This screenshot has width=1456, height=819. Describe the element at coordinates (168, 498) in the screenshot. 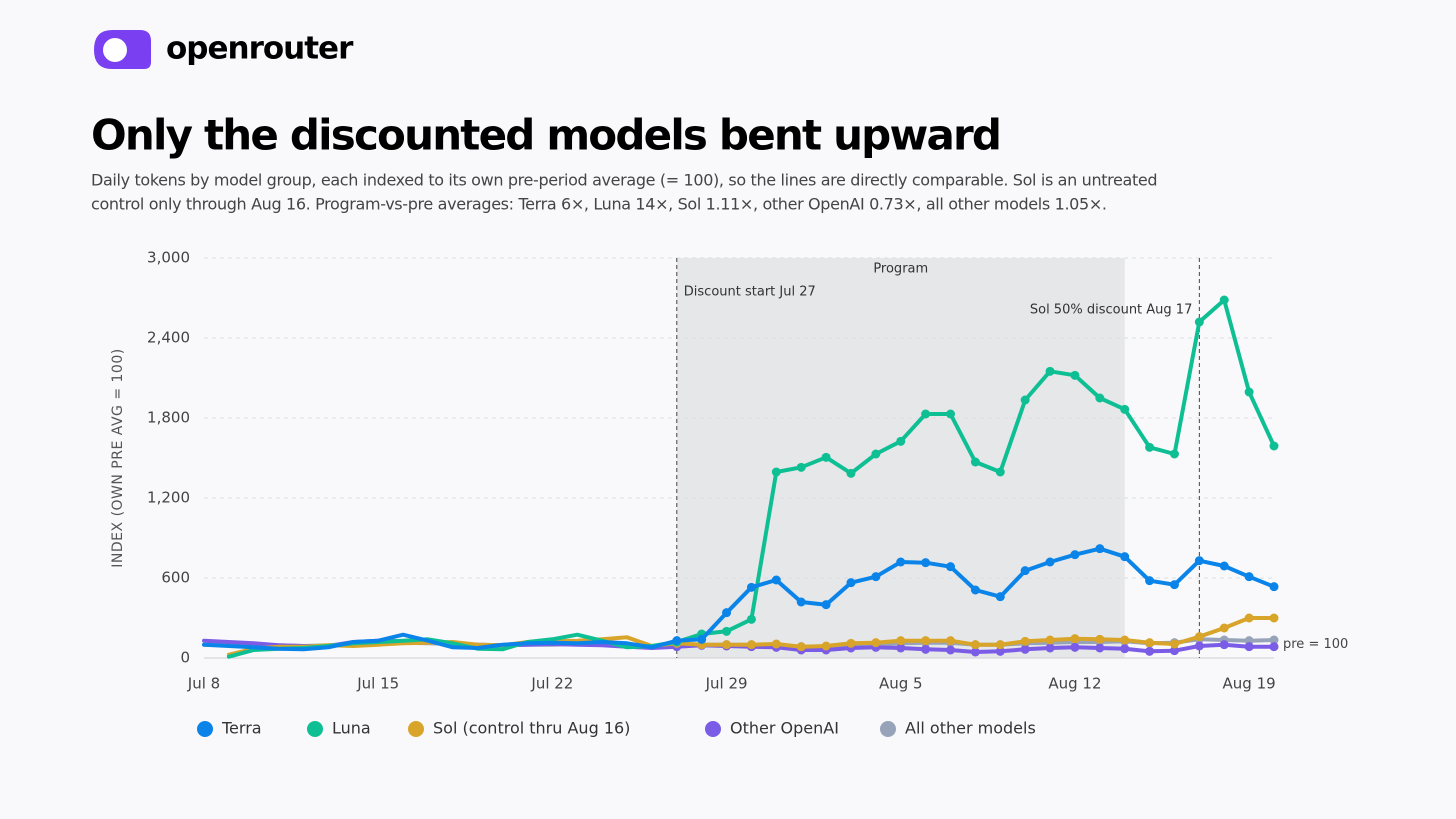

I see `y-tick-label: 1,200` at that location.